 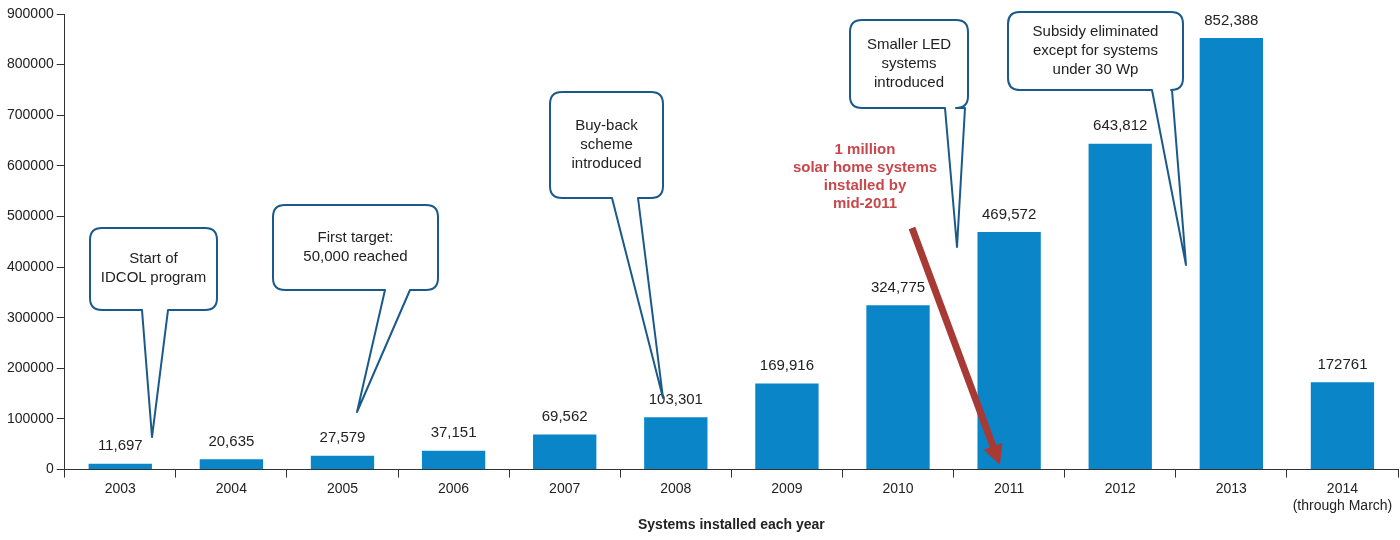 What do you see at coordinates (120, 487) in the screenshot?
I see `x-tick-label: 2003` at bounding box center [120, 487].